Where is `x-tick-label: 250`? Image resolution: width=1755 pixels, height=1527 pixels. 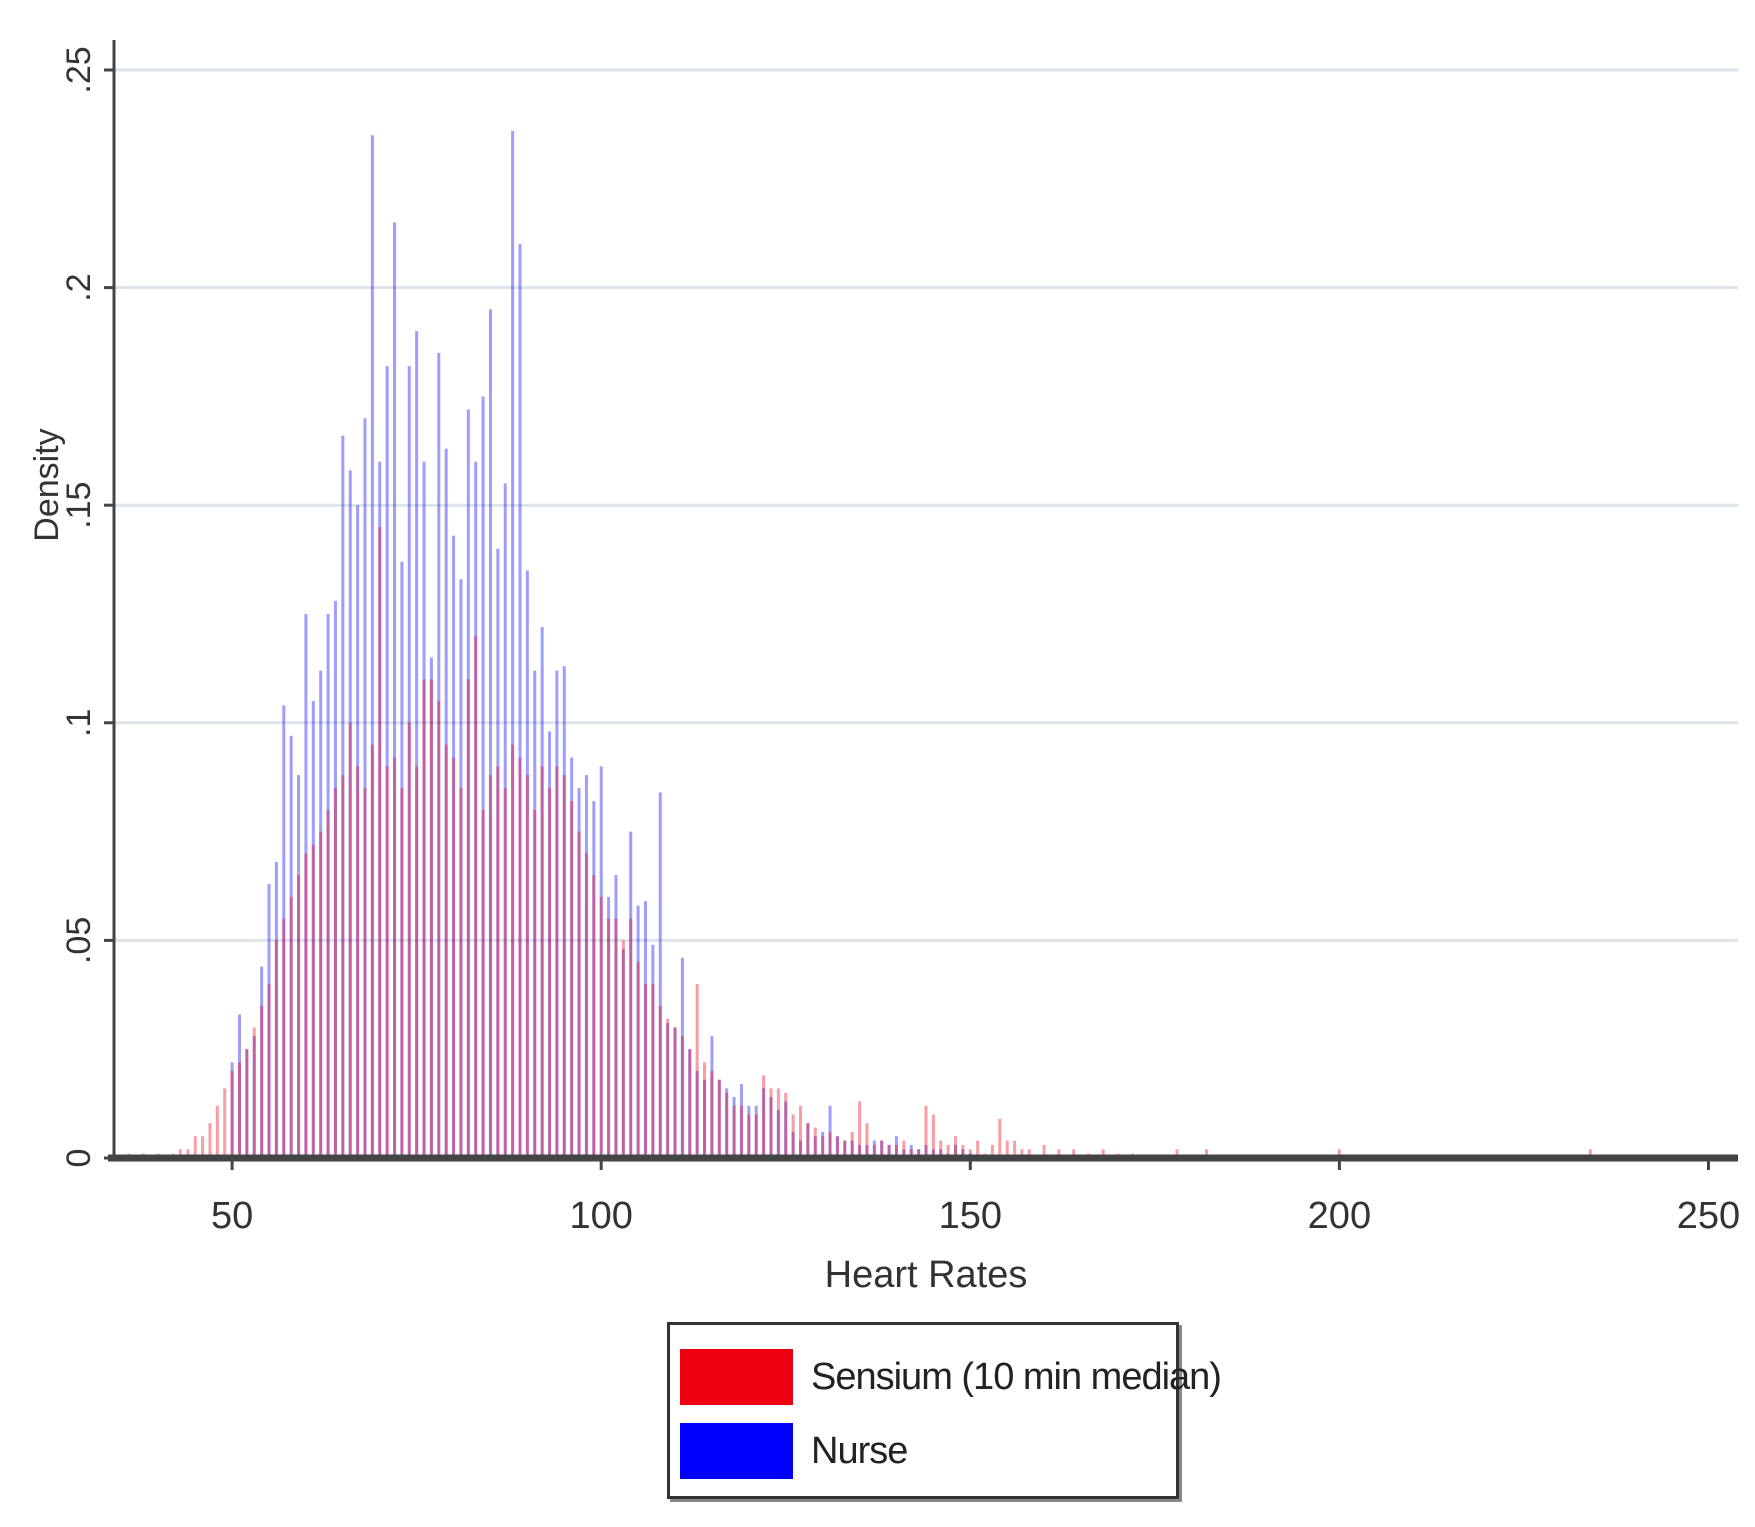 x-tick-label: 250 is located at coordinates (1708, 1216).